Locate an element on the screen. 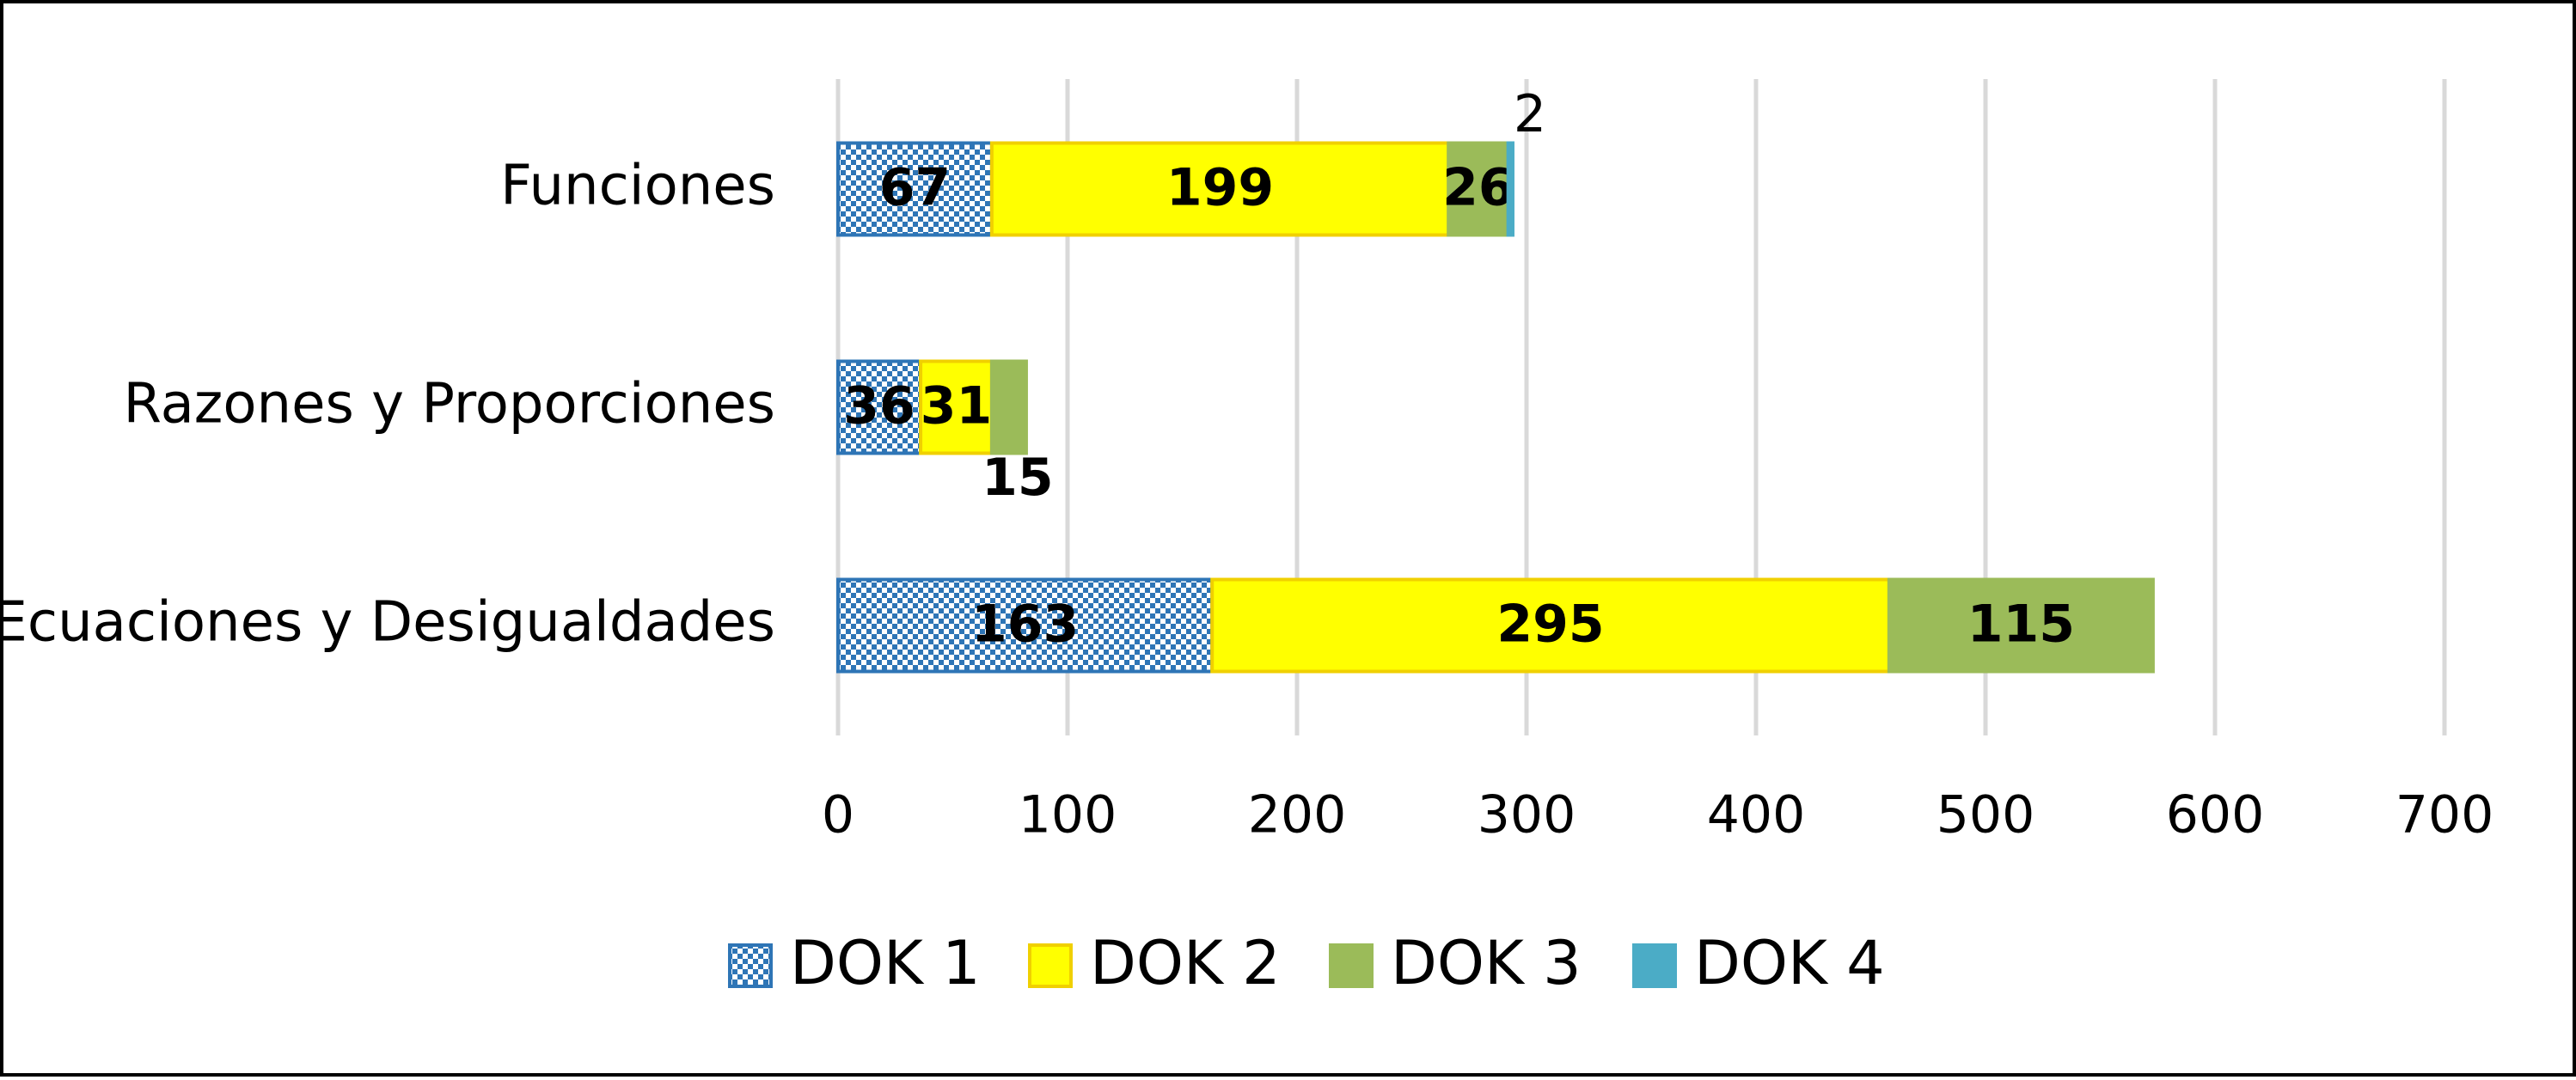 The image size is (2576, 1080). data-label: 115 is located at coordinates (2021, 625).